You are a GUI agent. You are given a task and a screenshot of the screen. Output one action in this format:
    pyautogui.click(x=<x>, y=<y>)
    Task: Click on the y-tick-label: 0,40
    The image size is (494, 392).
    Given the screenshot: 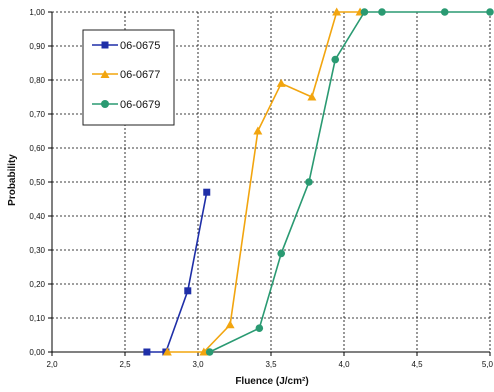 What is the action you would take?
    pyautogui.click(x=37, y=216)
    